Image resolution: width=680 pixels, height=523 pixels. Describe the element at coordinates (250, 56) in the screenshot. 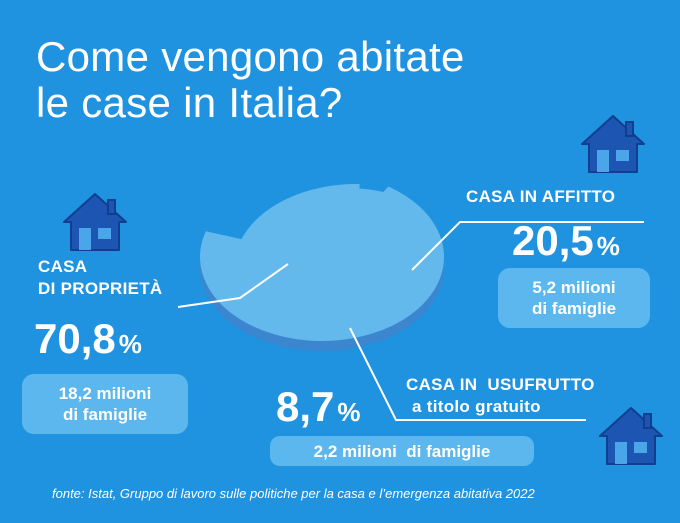

I see `title-line-1: Come vengono abitate` at that location.